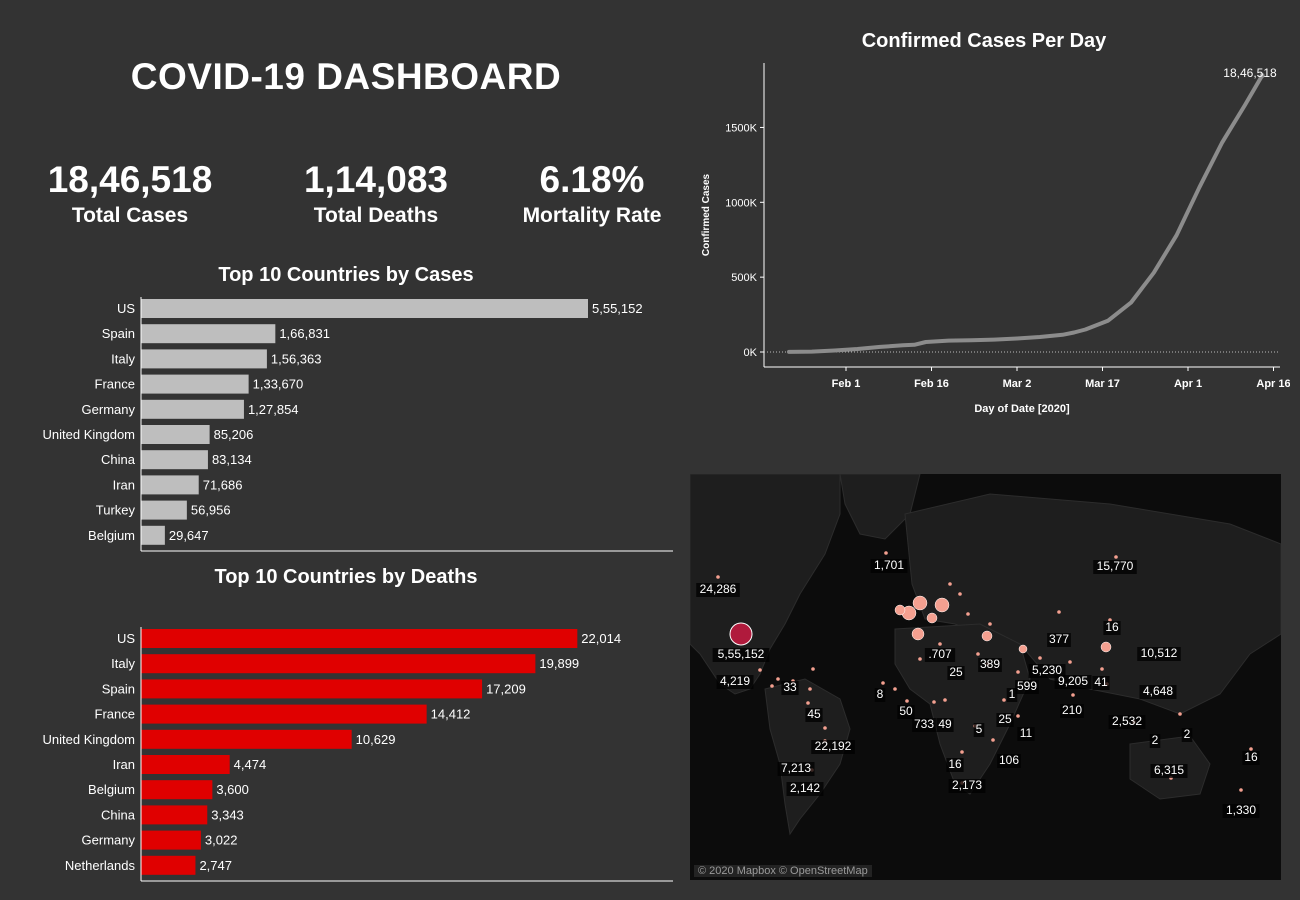 This screenshot has height=900, width=1300. Describe the element at coordinates (123, 663) in the screenshot. I see `category-label: Italy` at that location.